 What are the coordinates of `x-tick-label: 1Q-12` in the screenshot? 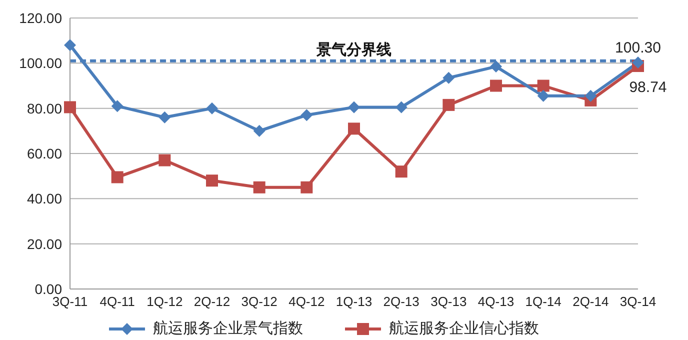 It's located at (164, 302).